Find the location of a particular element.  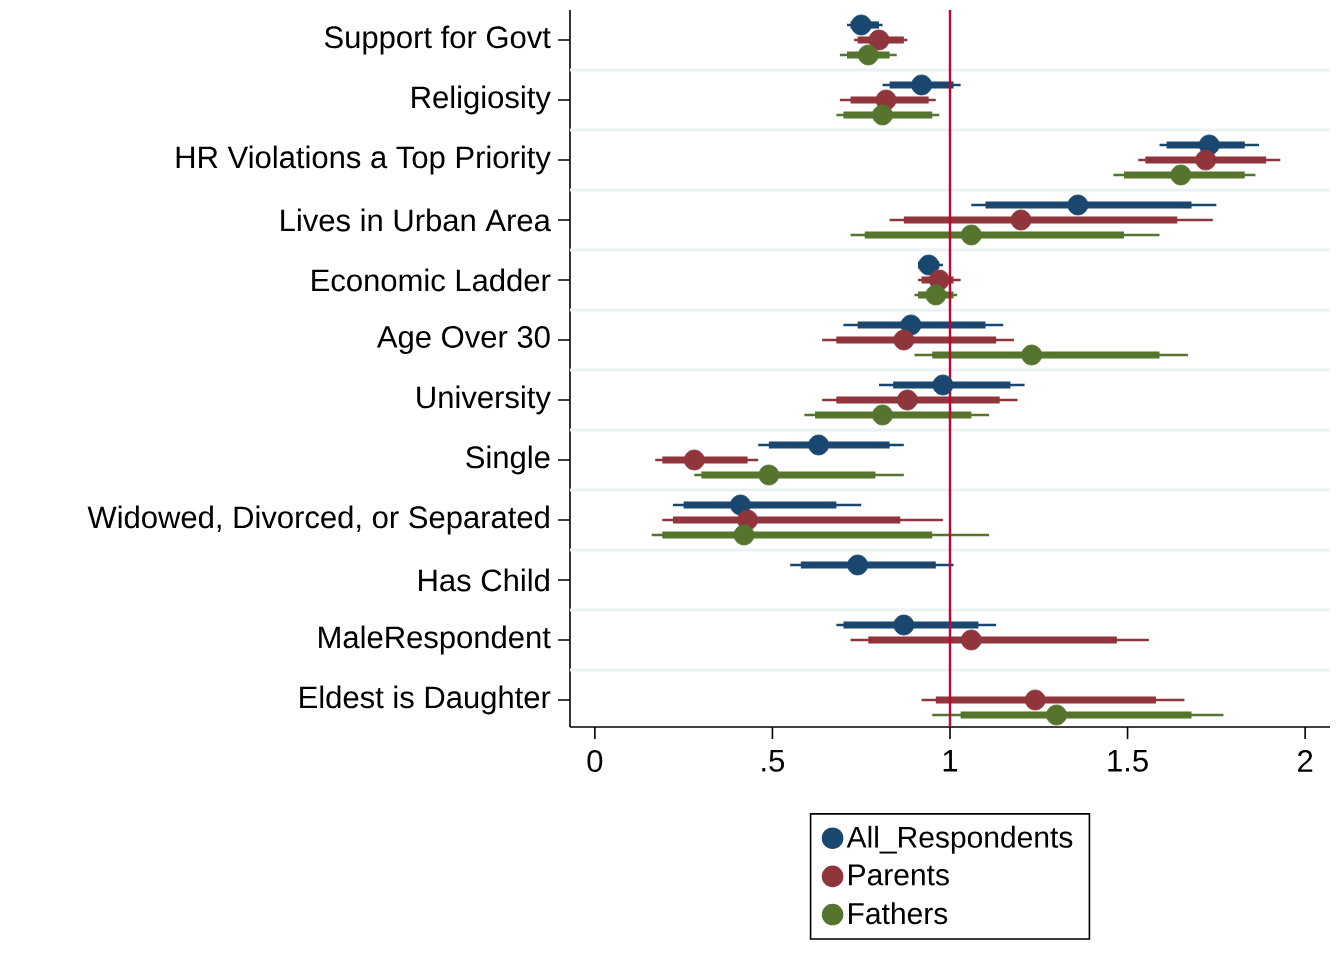

y-tick-label: Single is located at coordinates (508, 460).